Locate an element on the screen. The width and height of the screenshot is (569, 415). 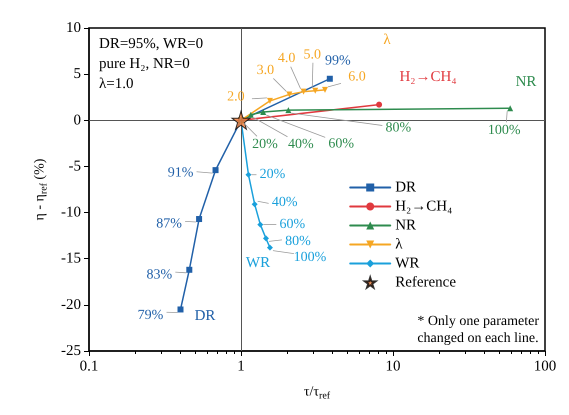
y-tick-label: -10 is located at coordinates (71, 212).